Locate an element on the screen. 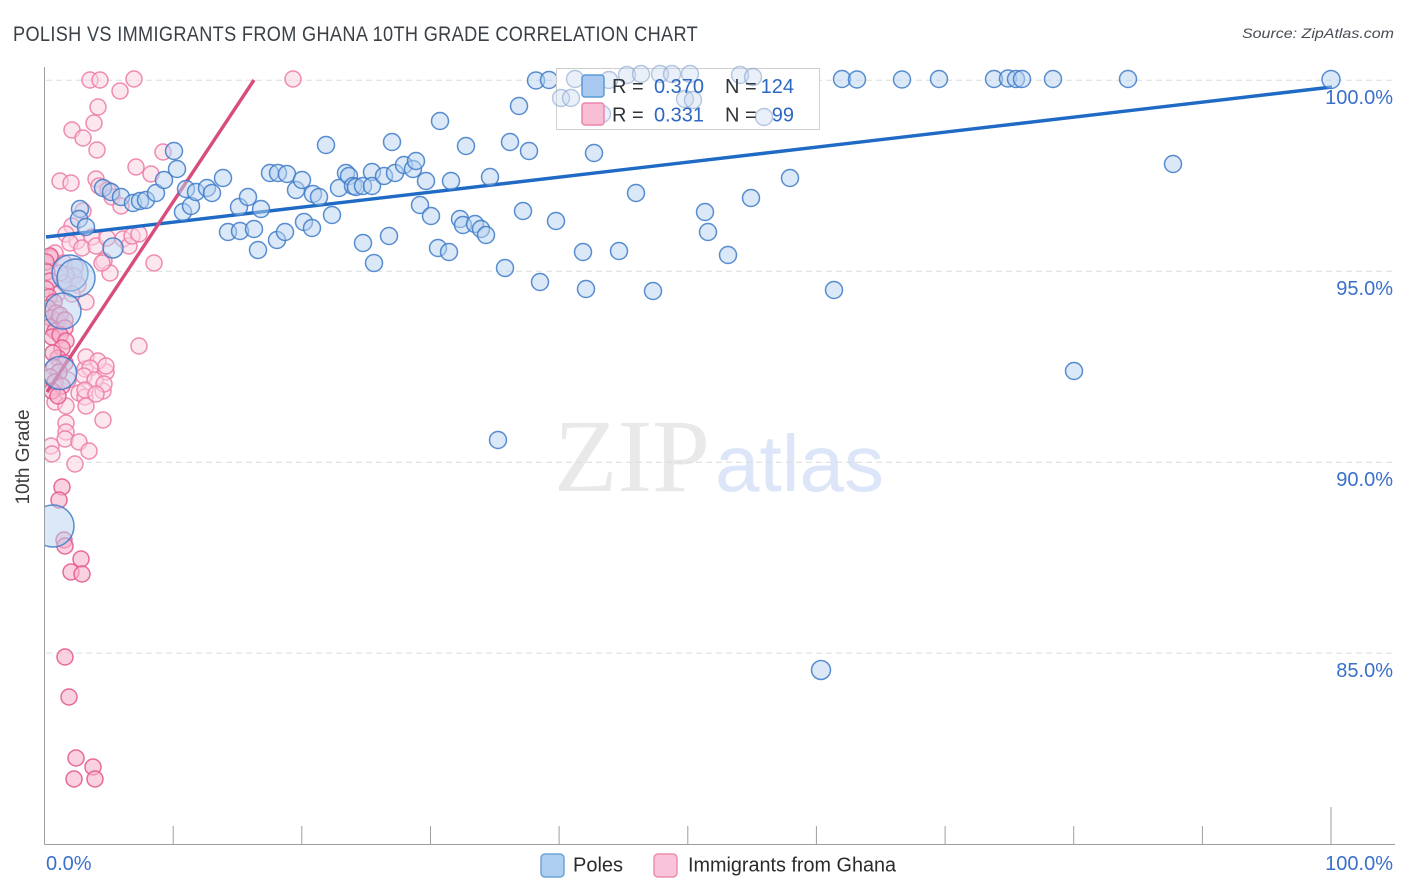  svg-text: ZIP is located at coordinates (632, 456).